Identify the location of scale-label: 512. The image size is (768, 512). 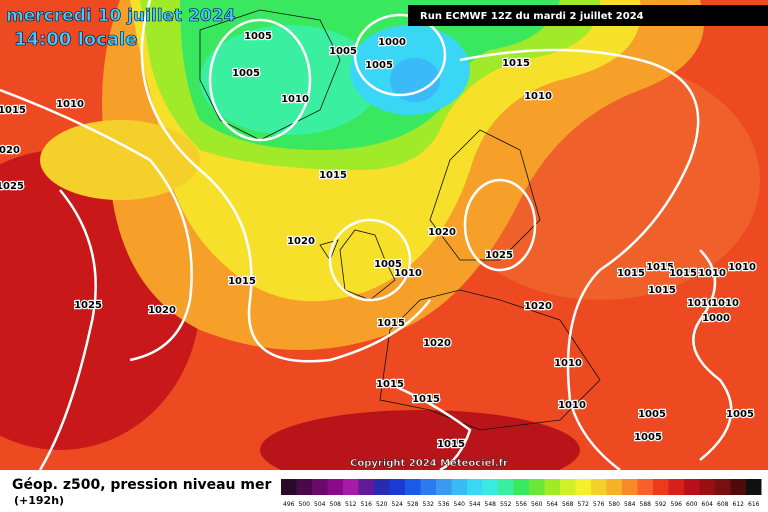
(351, 504).